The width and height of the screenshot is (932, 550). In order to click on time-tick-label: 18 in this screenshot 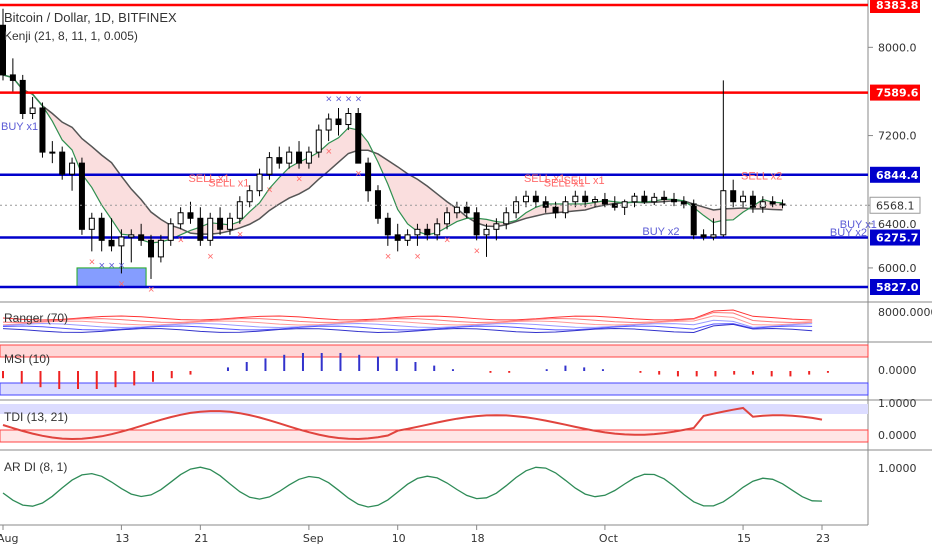, I will do `click(478, 538)`.